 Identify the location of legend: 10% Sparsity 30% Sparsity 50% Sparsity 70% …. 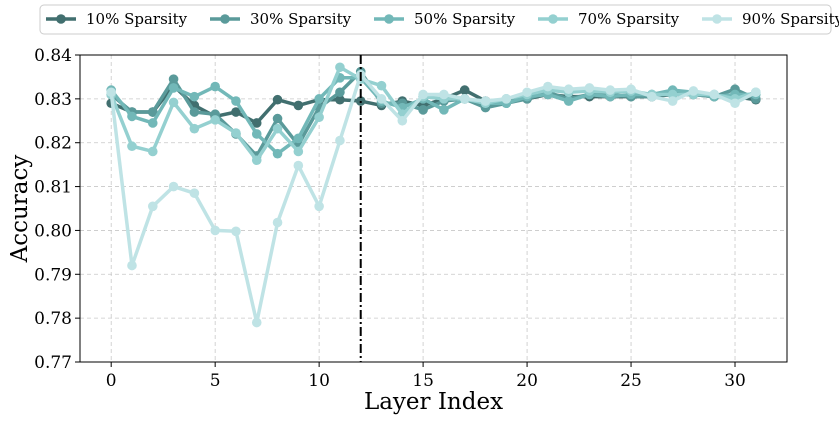
(439, 19).